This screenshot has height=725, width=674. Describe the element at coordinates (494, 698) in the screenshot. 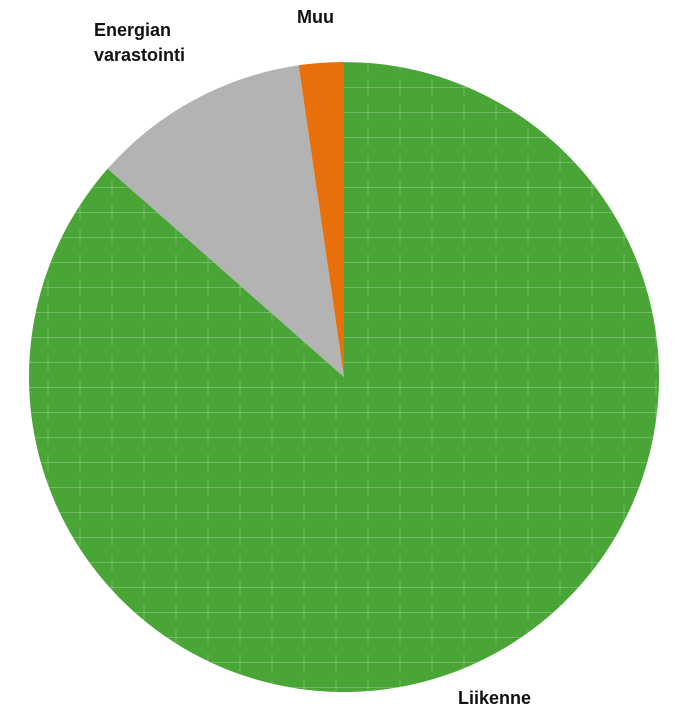

I see `slice-label-liikenne: Liikenne` at that location.